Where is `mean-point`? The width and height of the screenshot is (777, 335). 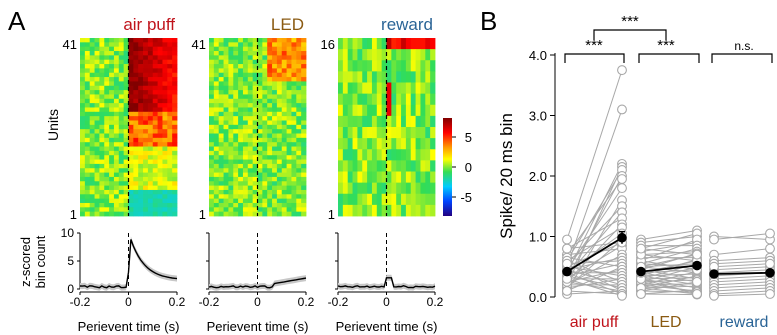
mean-point is located at coordinates (622, 237).